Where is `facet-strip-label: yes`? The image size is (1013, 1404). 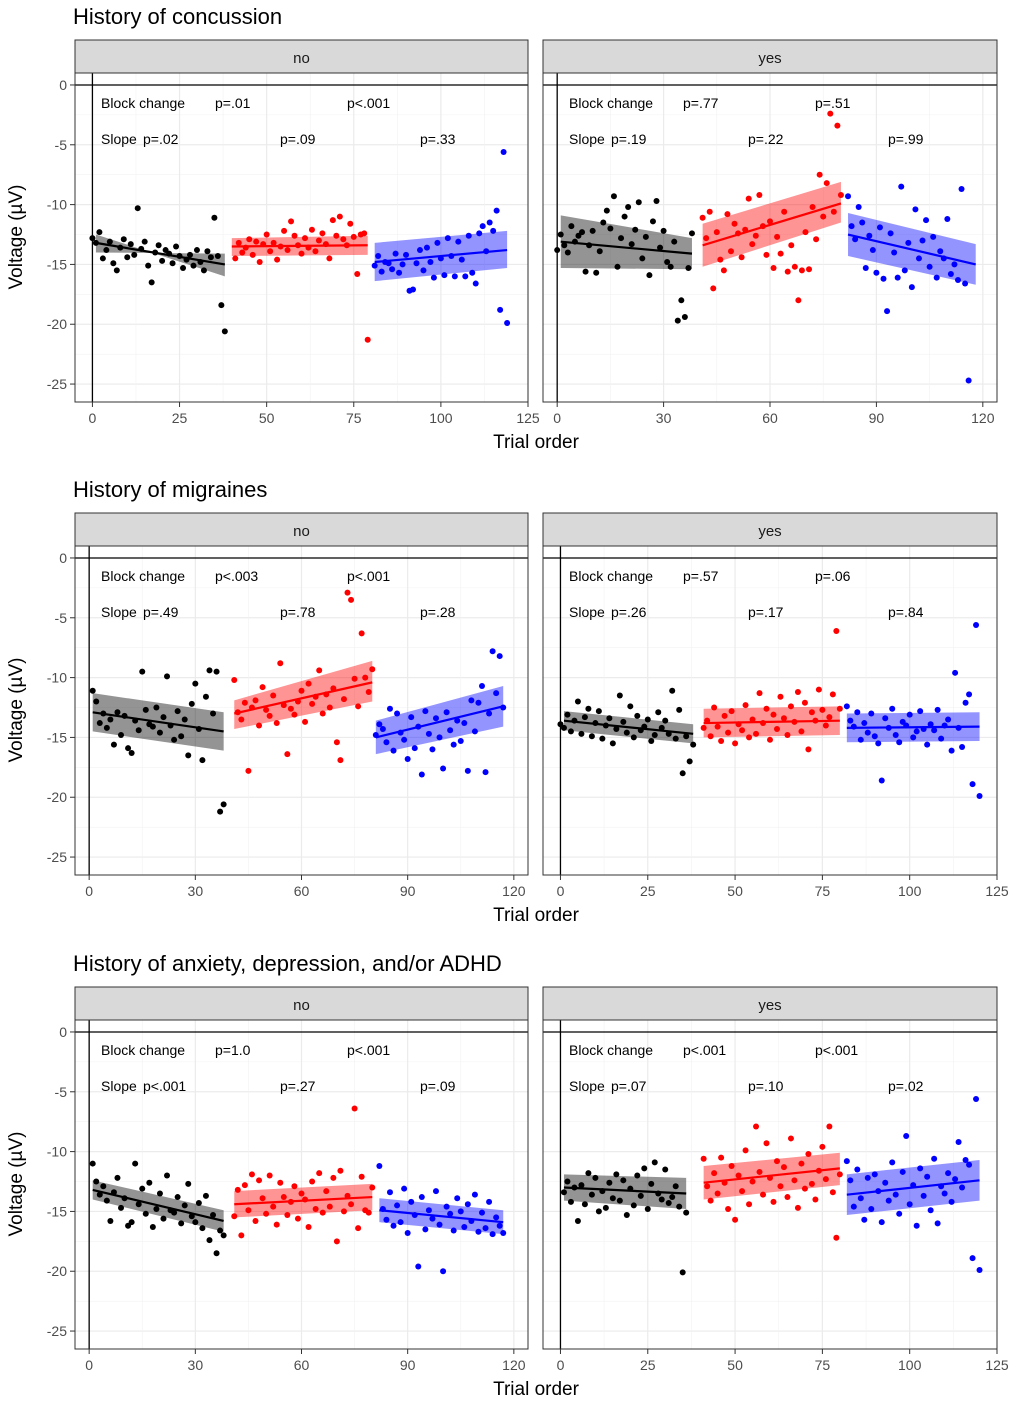
facet-strip-label: yes is located at coordinates (769, 1005).